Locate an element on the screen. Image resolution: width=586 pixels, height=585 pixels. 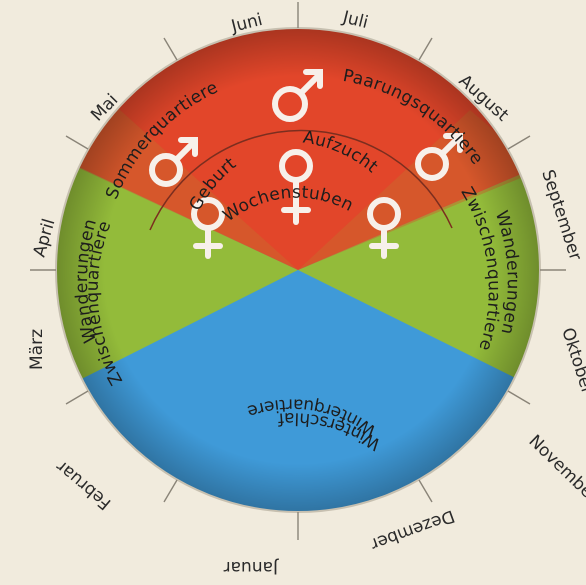
month-januar: Januar is located at coordinates (251, 567).